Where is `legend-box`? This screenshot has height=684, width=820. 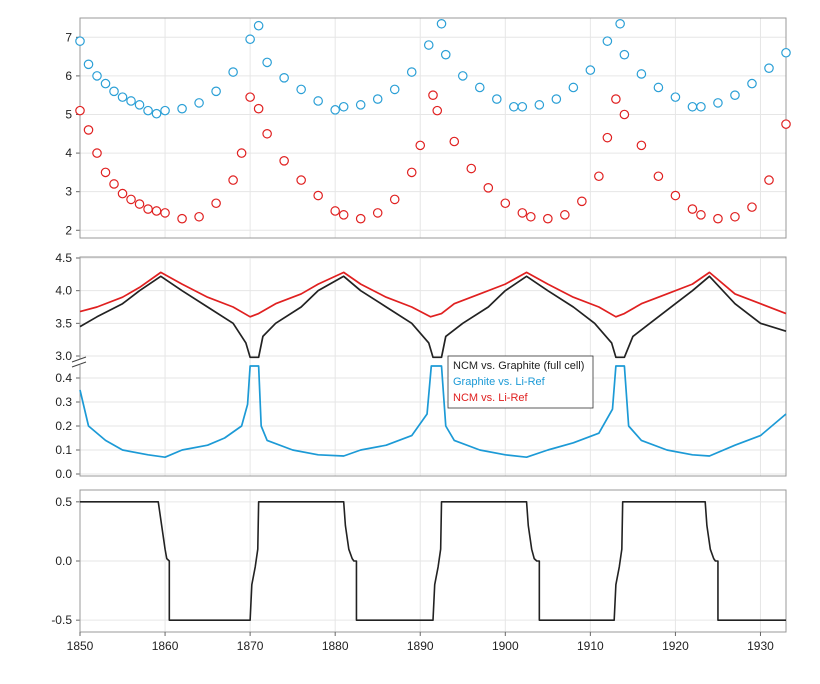 legend-box is located at coordinates (520, 382).